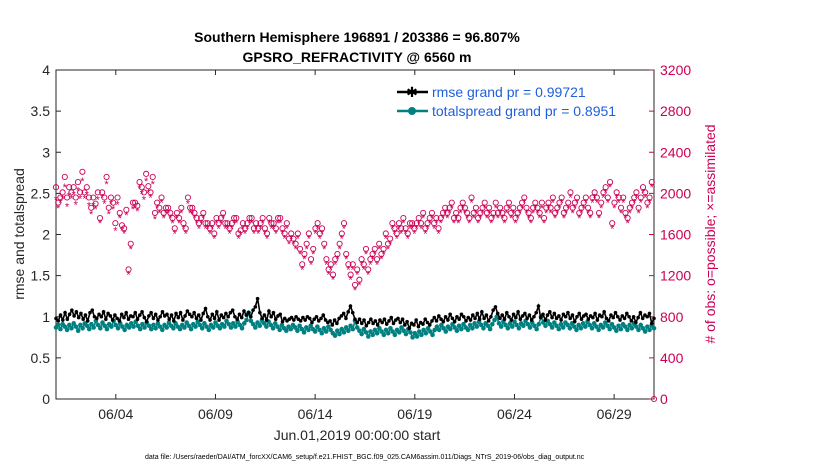  Describe the element at coordinates (46, 152) in the screenshot. I see `y-tick-label: 3` at that location.